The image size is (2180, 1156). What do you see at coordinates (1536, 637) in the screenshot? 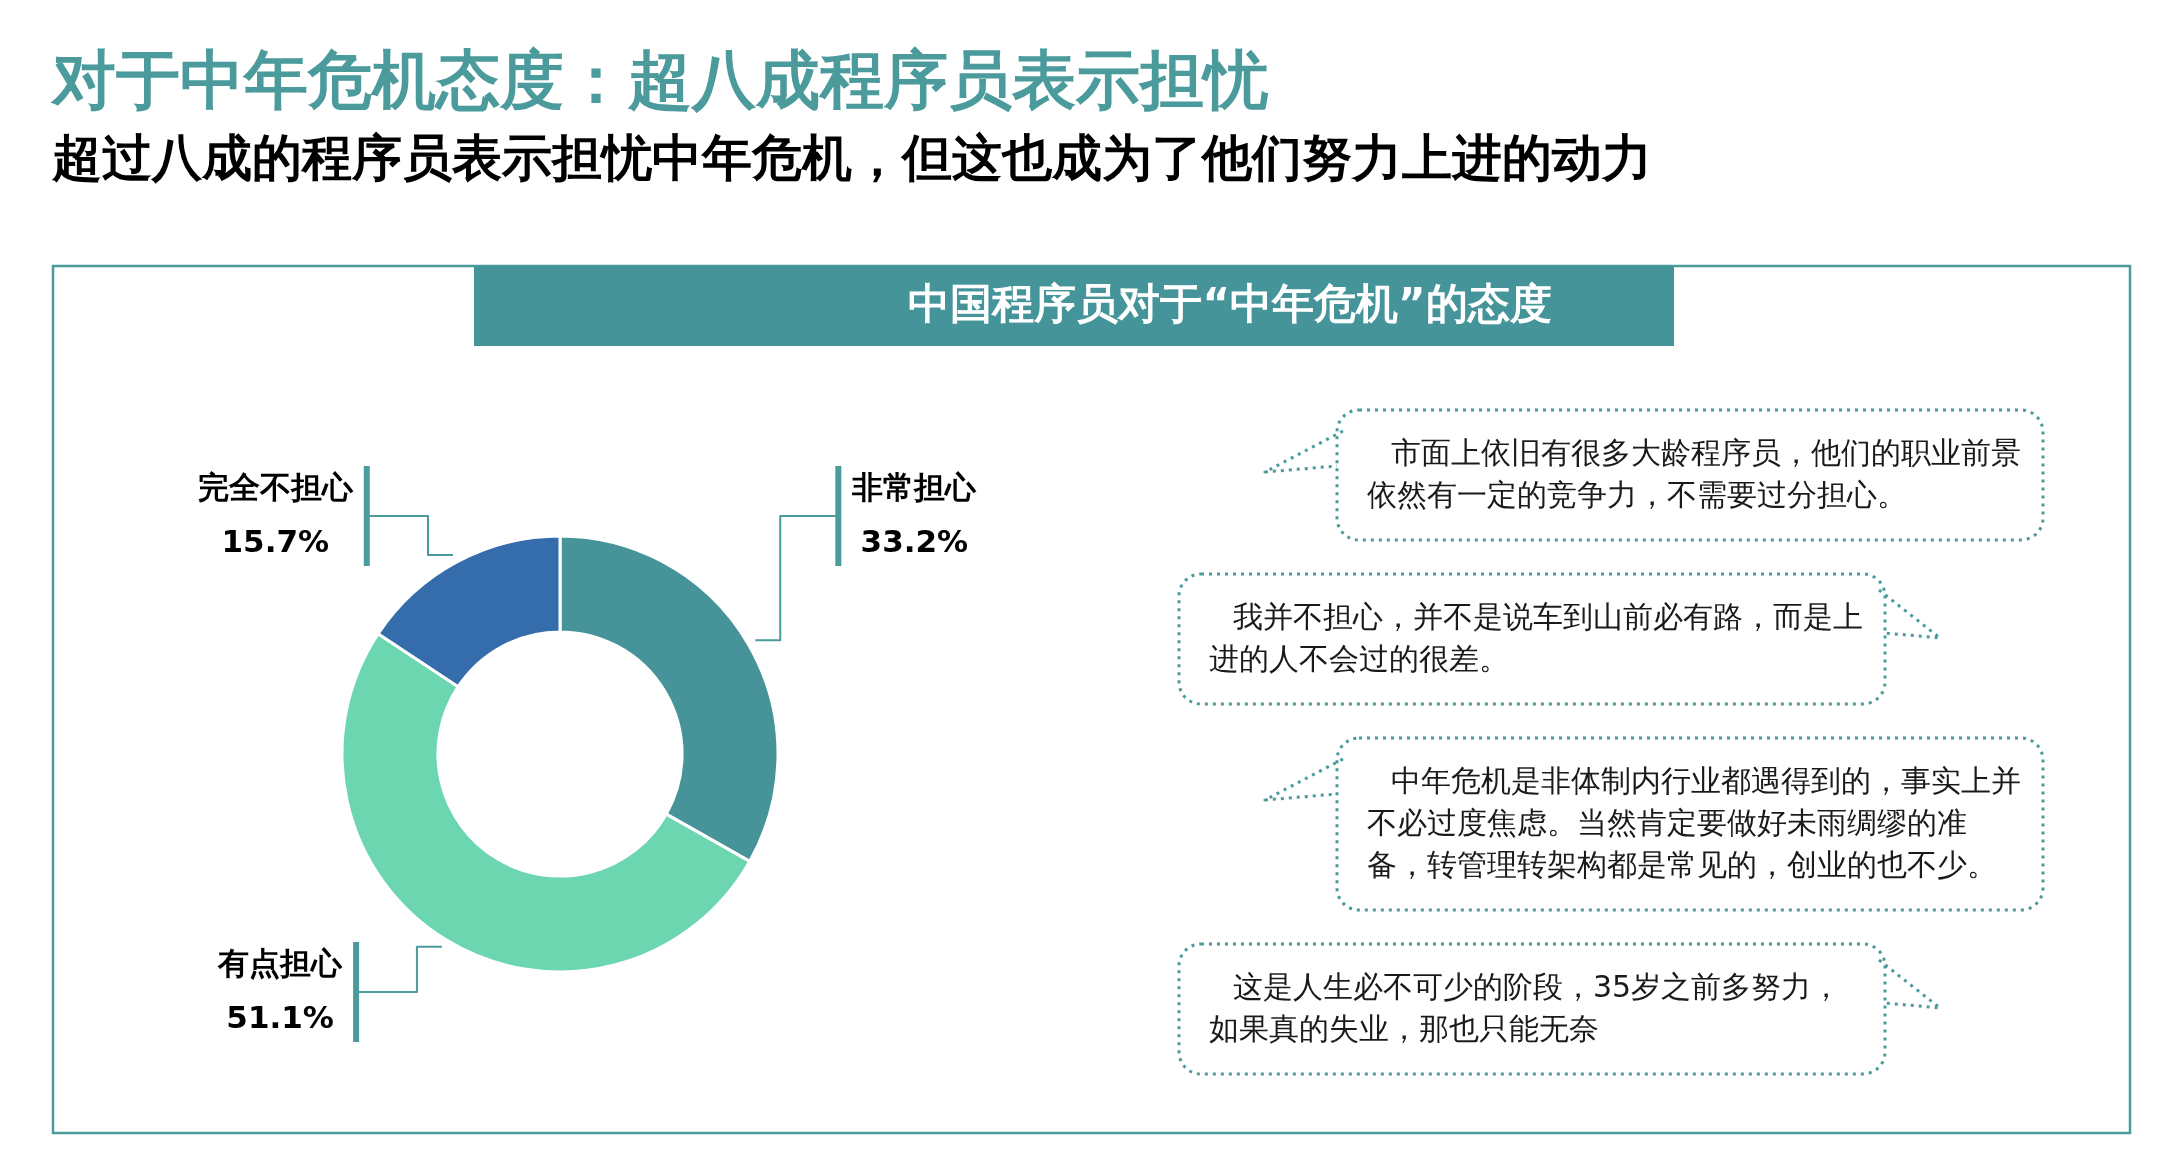
I see `text: 我并不担心，并不是说车到山前必有路，而是上进的人不会过的很差。` at bounding box center [1536, 637].